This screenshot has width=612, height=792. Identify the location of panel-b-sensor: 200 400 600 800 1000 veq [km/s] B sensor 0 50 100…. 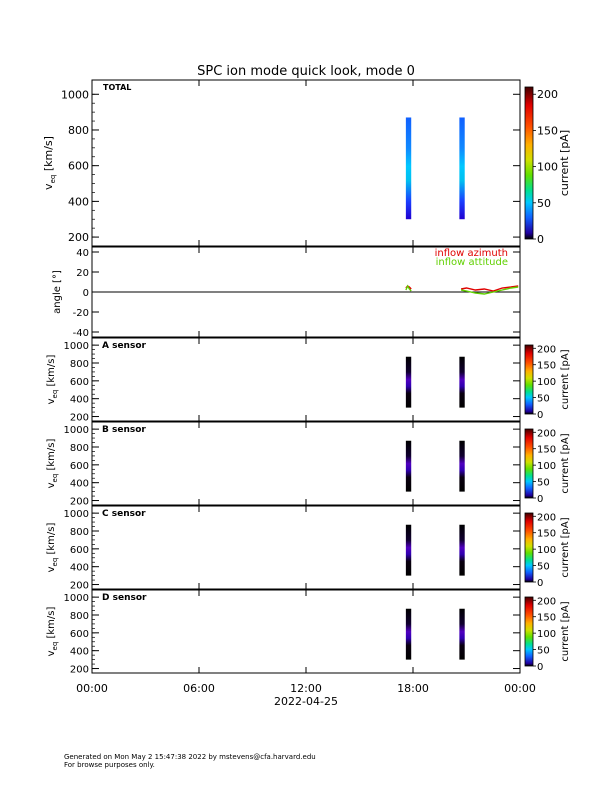
(308, 464).